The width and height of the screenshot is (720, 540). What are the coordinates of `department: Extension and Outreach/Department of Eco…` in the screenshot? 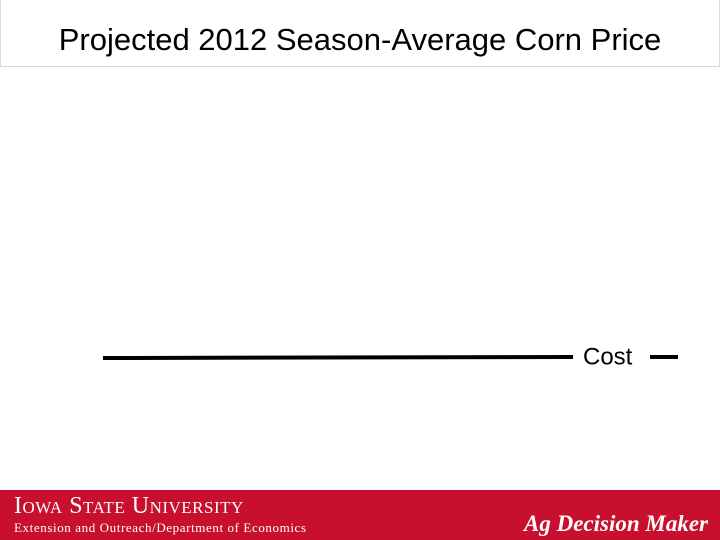 It's located at (160, 527).